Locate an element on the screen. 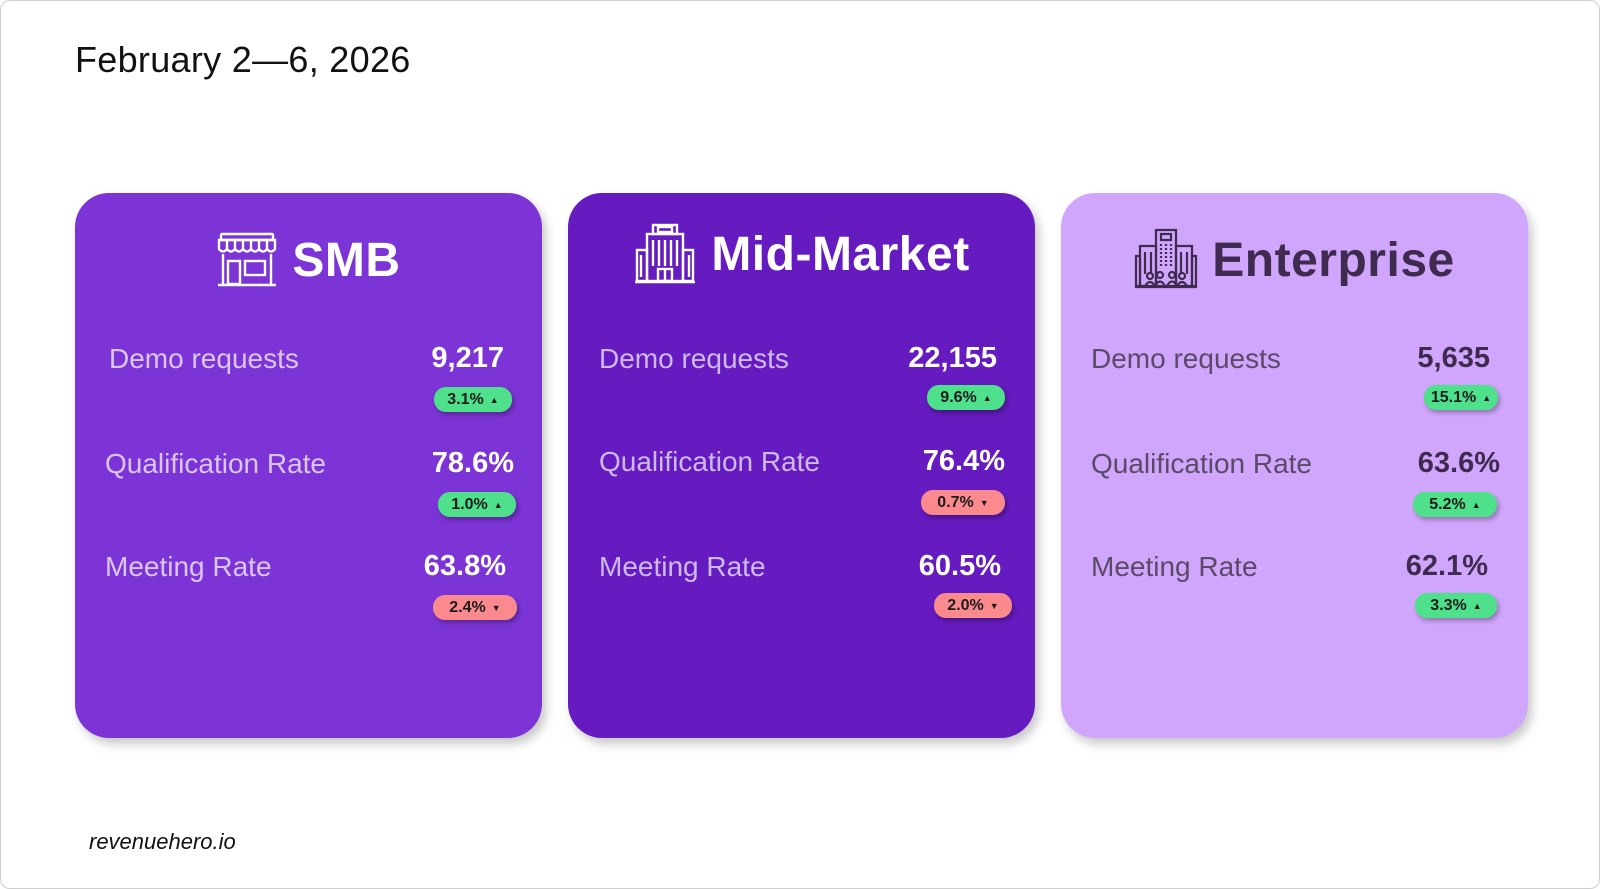 This screenshot has width=1600, height=889. smb-qualification-rate-label: Qualification Rate is located at coordinates (216, 463).